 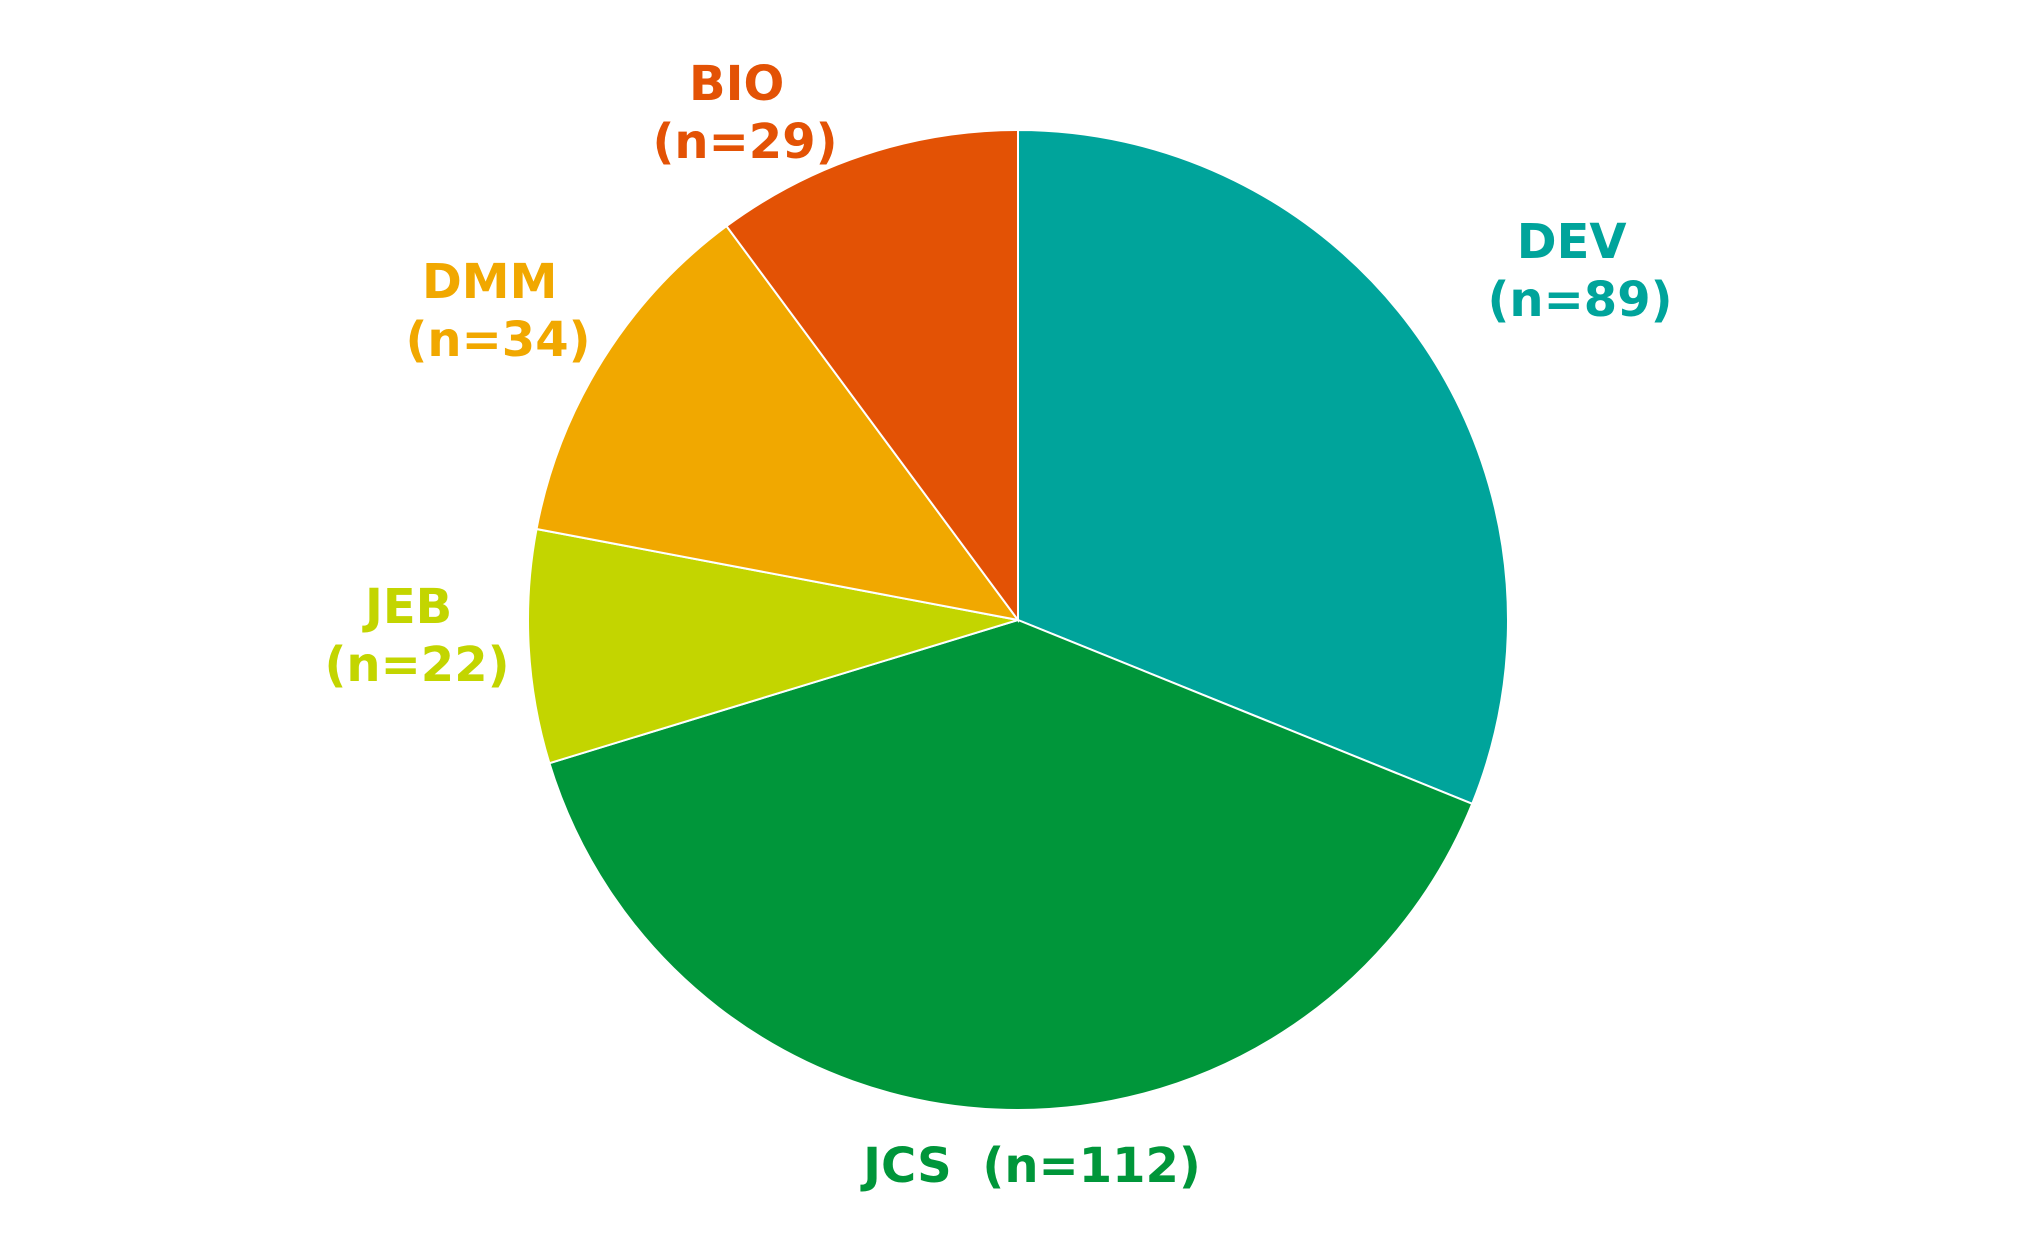 I want to click on pie-slice-bio, so click(x=872, y=376).